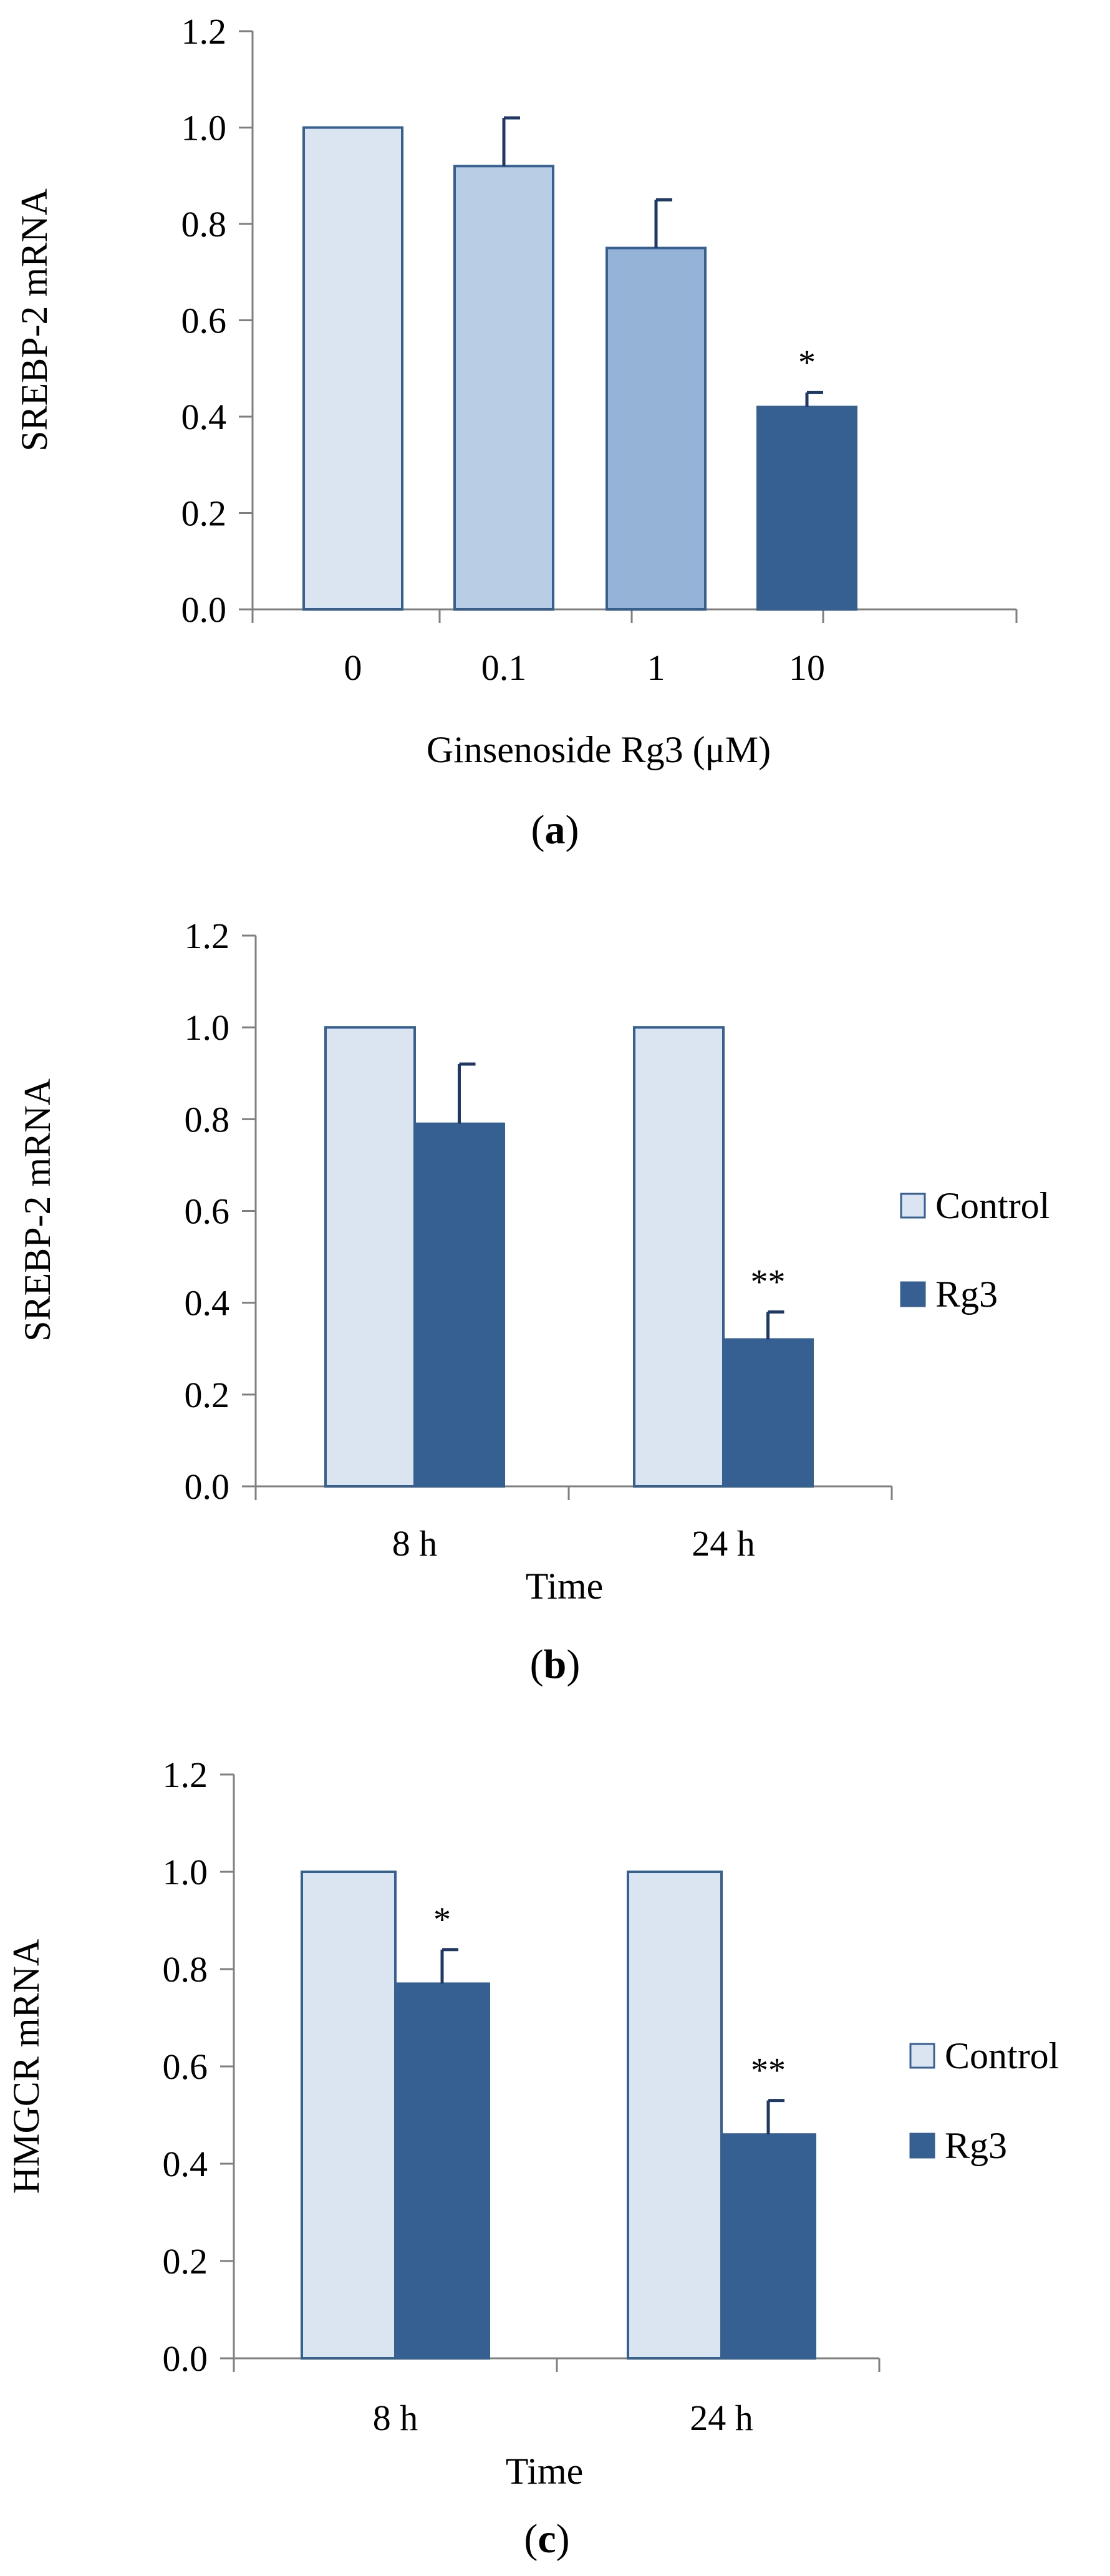  I want to click on panel-label-letter: c, so click(547, 2539).